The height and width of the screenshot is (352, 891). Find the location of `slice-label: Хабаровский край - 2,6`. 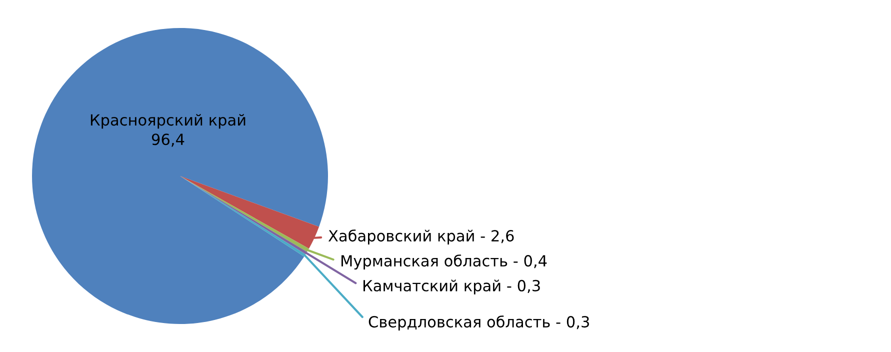

slice-label: Хабаровский край - 2,6 is located at coordinates (421, 237).